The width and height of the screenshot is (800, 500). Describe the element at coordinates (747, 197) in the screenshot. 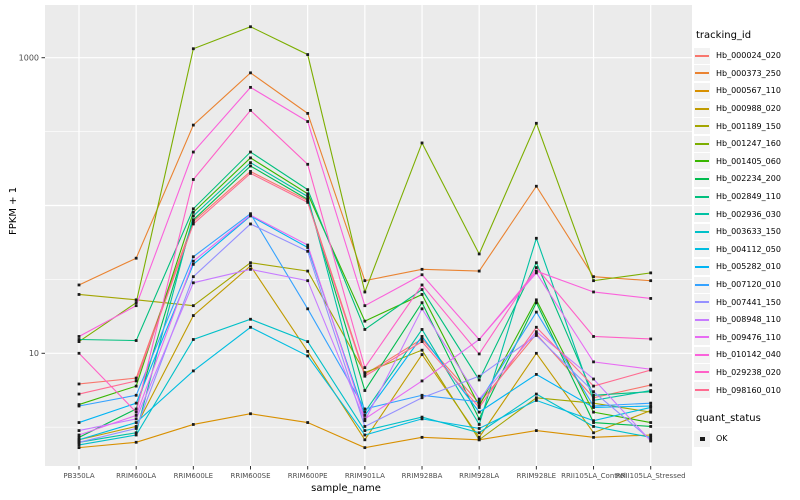

I see `legend-item: Hb_002849_110` at that location.